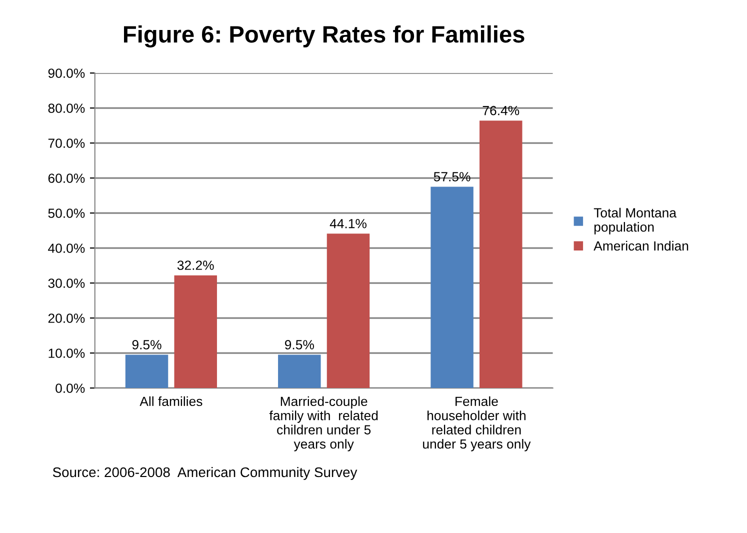 The image size is (747, 533). I want to click on y-tick-label: 40.0%, so click(66, 248).